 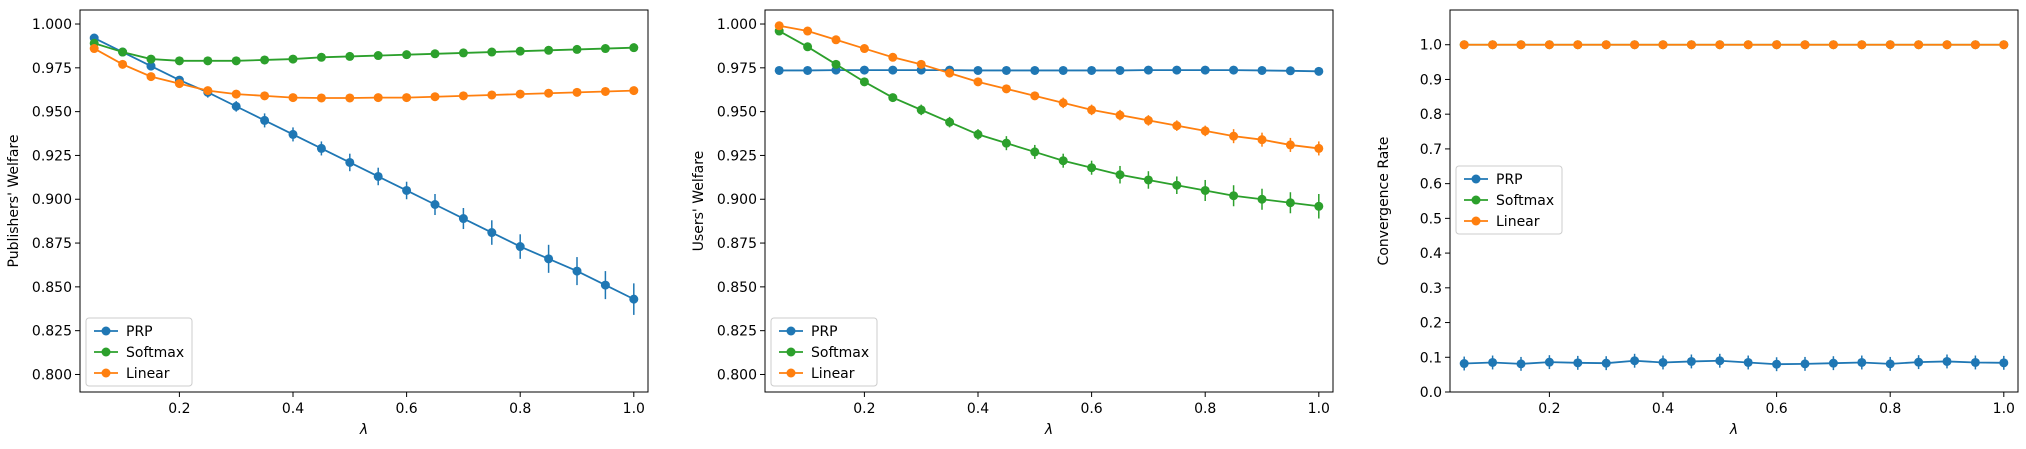 I want to click on series-softmax, so click(x=364, y=52).